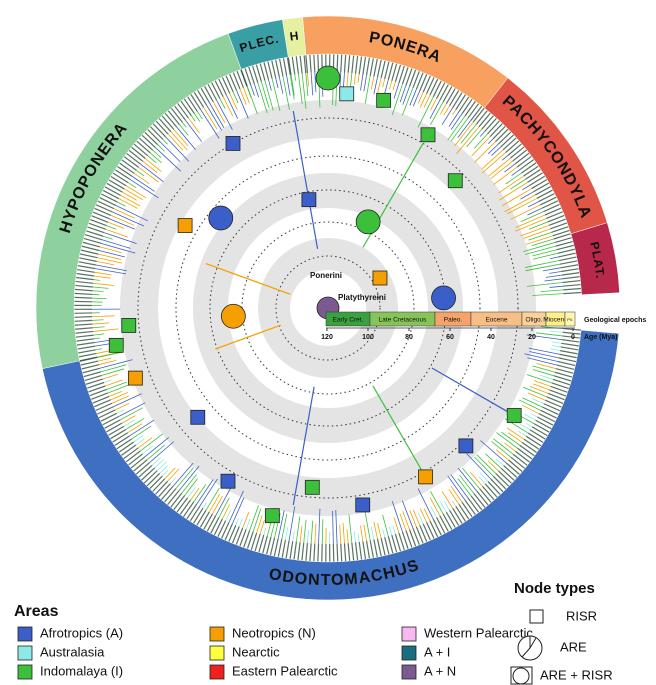 The height and width of the screenshot is (685, 656). I want to click on epoch-label: Late Cretaceous, so click(403, 320).